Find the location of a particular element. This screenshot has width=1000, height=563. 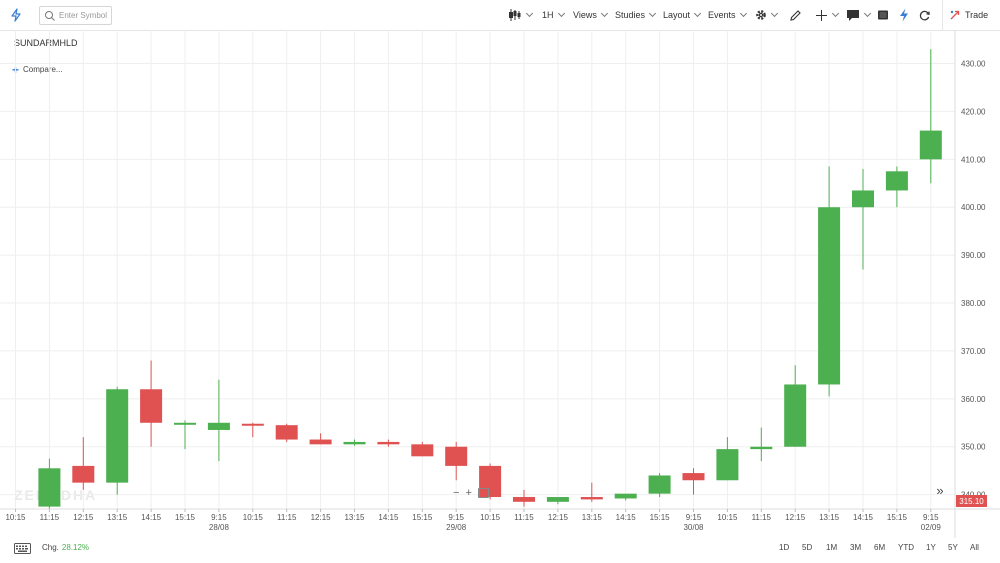

screen-icon is located at coordinates (883, 15).